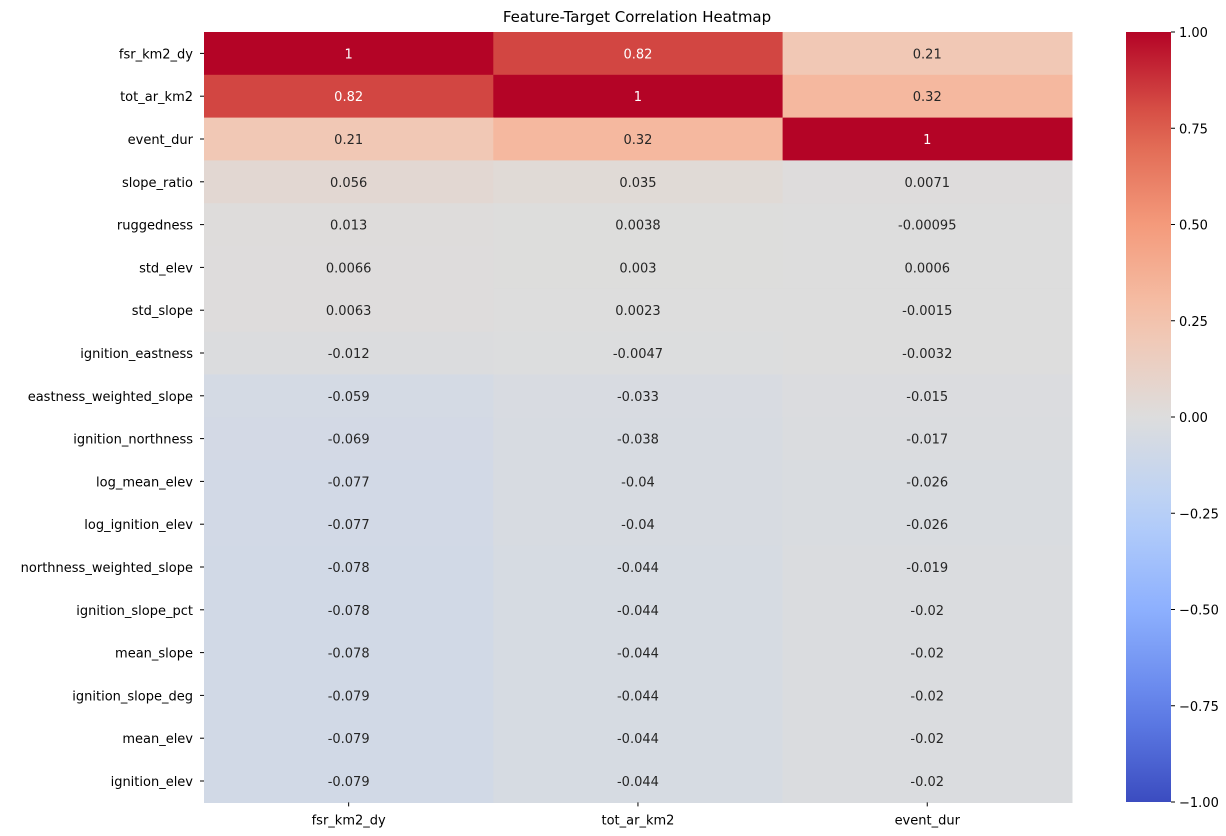 This screenshot has height=836, width=1226. I want to click on cell-annotation: 0.0023, so click(638, 311).